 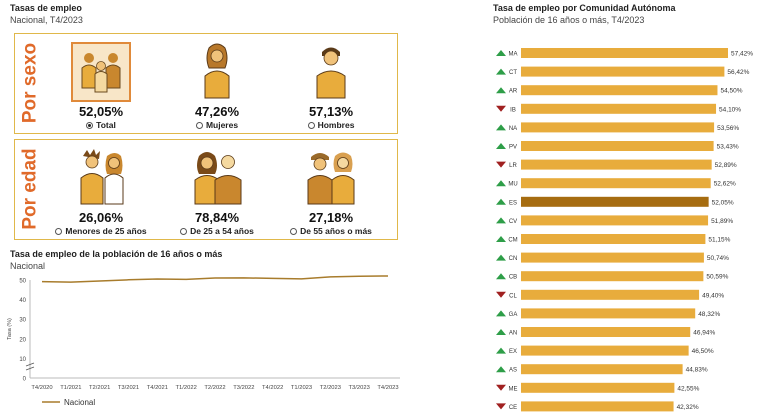 I want to click on bar-value-label: 50,59%, so click(x=717, y=277).